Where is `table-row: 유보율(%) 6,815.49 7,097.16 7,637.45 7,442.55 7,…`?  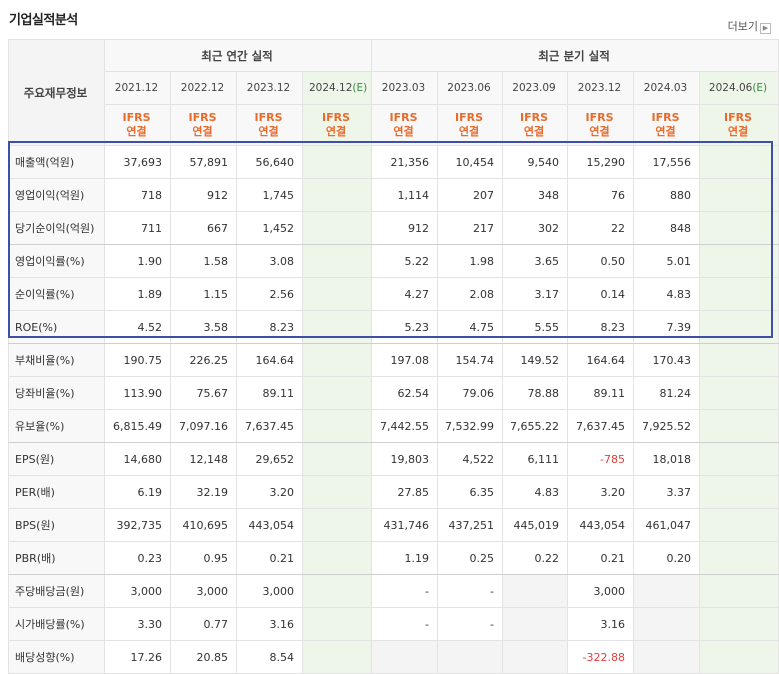
table-row: 유보율(%) 6,815.49 7,097.16 7,637.45 7,442.55 7,… is located at coordinates (393, 426).